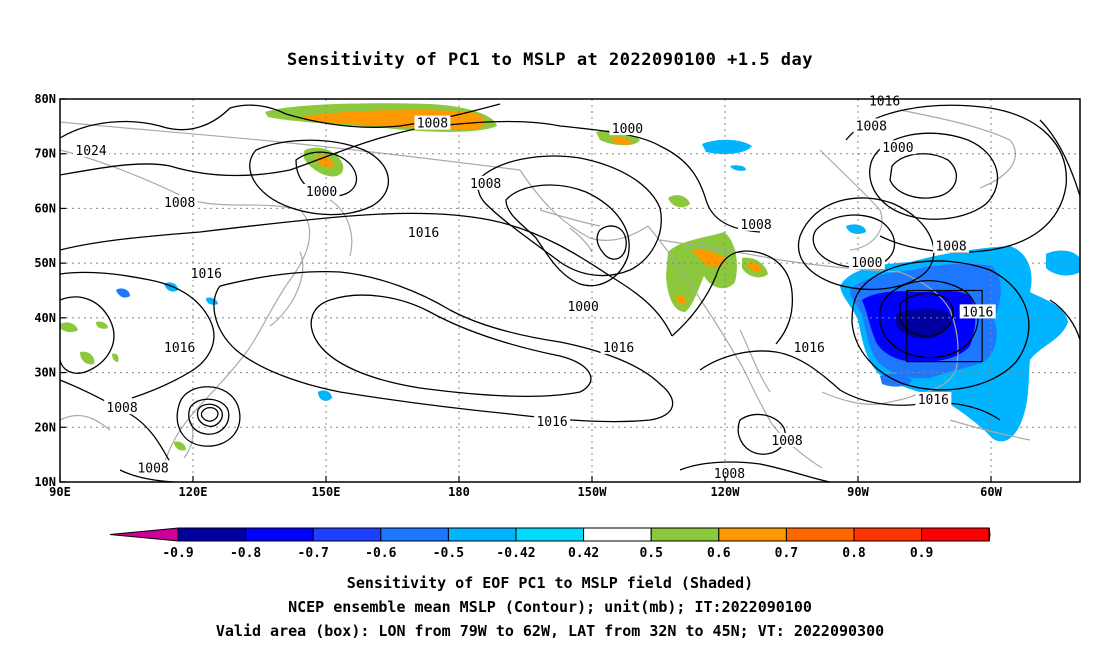  What do you see at coordinates (990, 430) in the screenshot?
I see `coastline-caribbean` at bounding box center [990, 430].